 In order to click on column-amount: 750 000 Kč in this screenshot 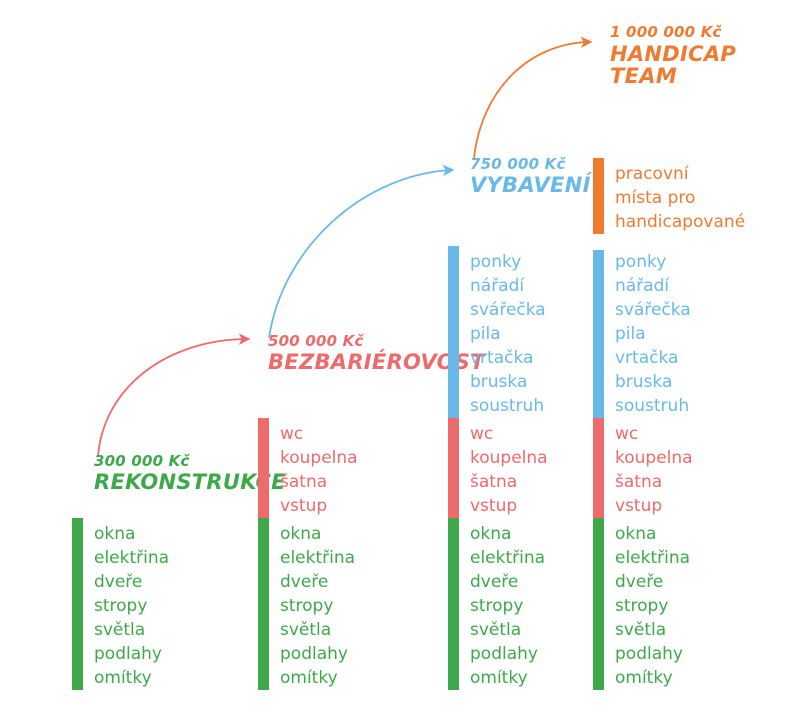, I will do `click(518, 164)`.